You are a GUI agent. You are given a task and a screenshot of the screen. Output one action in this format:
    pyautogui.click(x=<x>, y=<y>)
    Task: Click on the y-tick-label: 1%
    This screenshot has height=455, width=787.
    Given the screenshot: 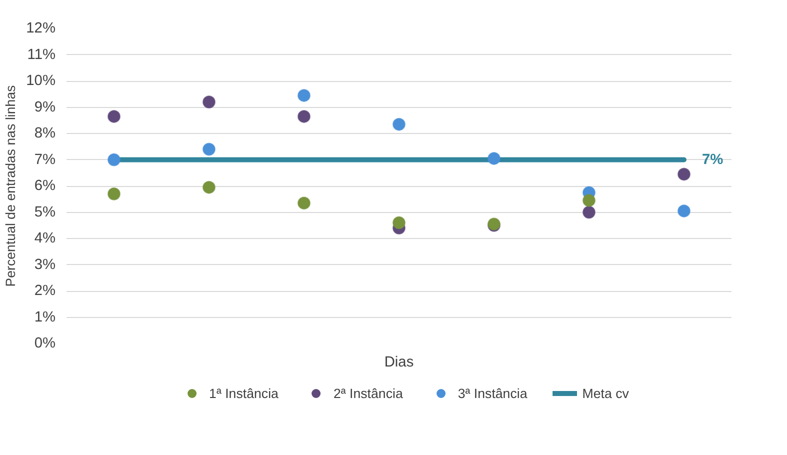 What is the action you would take?
    pyautogui.click(x=45, y=317)
    